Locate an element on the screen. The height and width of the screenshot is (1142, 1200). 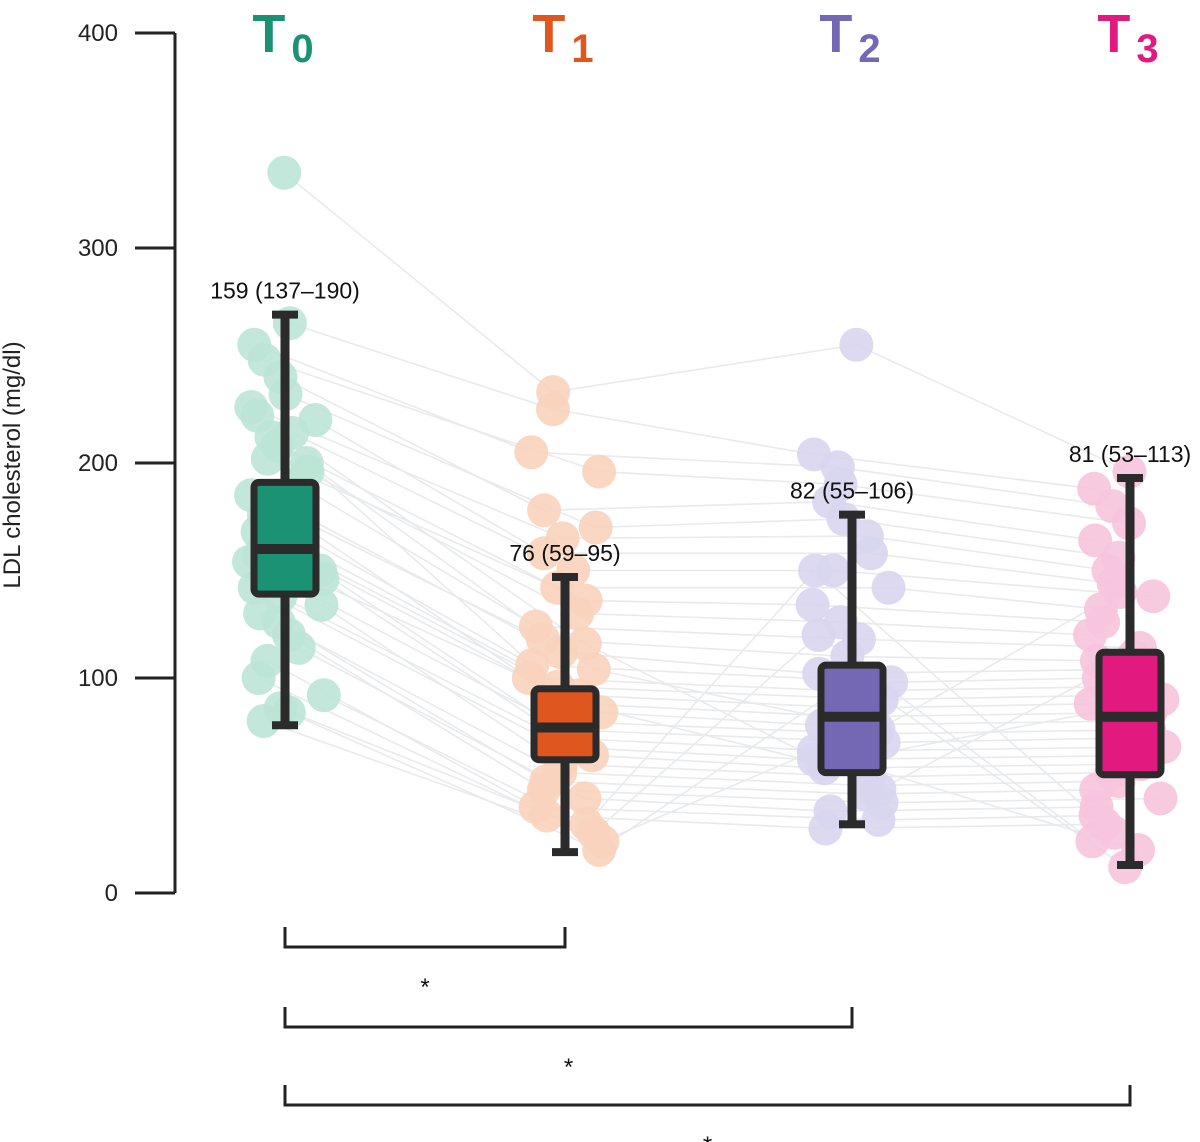
y-tick-label: 300 is located at coordinates (98, 248).